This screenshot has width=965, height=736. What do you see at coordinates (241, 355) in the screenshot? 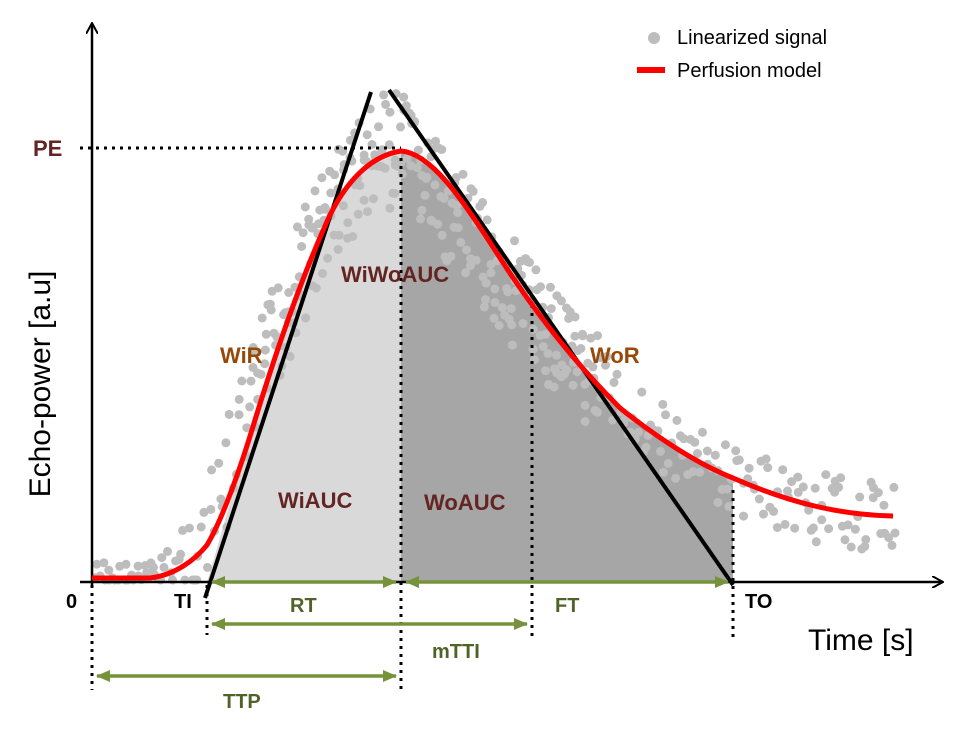
I see `wir-label: WiR` at bounding box center [241, 355].